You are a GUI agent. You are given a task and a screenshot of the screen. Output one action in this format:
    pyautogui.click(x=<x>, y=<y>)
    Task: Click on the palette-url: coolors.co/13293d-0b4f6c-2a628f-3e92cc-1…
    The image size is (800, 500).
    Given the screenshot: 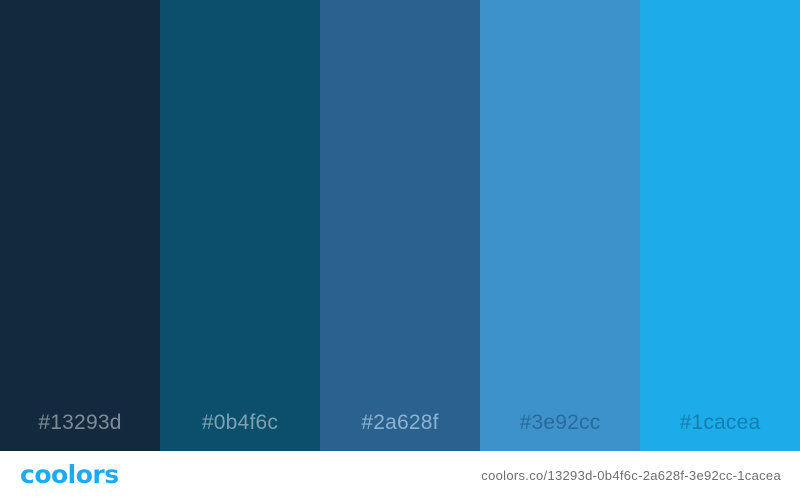 What is the action you would take?
    pyautogui.click(x=631, y=475)
    